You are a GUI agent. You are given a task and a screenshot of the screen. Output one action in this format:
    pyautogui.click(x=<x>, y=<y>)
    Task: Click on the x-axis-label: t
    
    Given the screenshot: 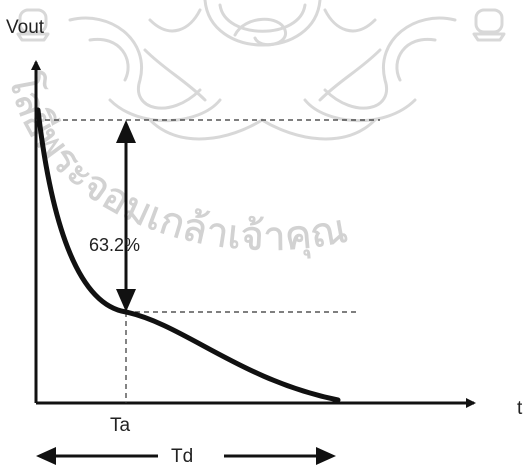 What is the action you would take?
    pyautogui.click(x=520, y=408)
    